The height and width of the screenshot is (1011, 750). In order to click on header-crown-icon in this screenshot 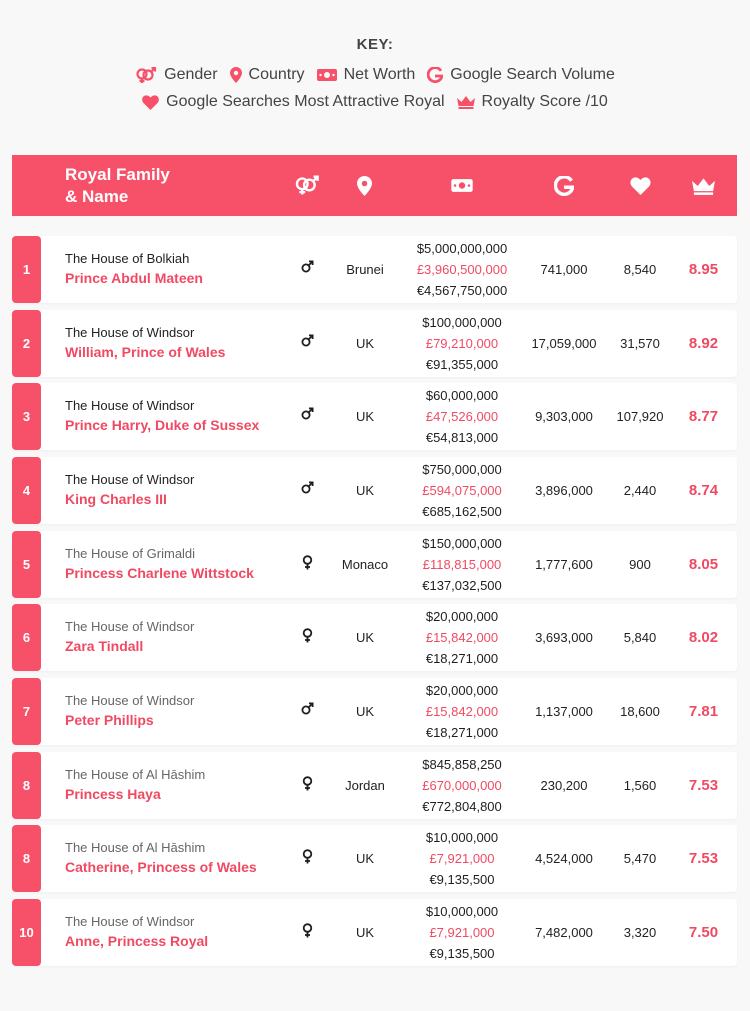, I will do `click(703, 186)`.